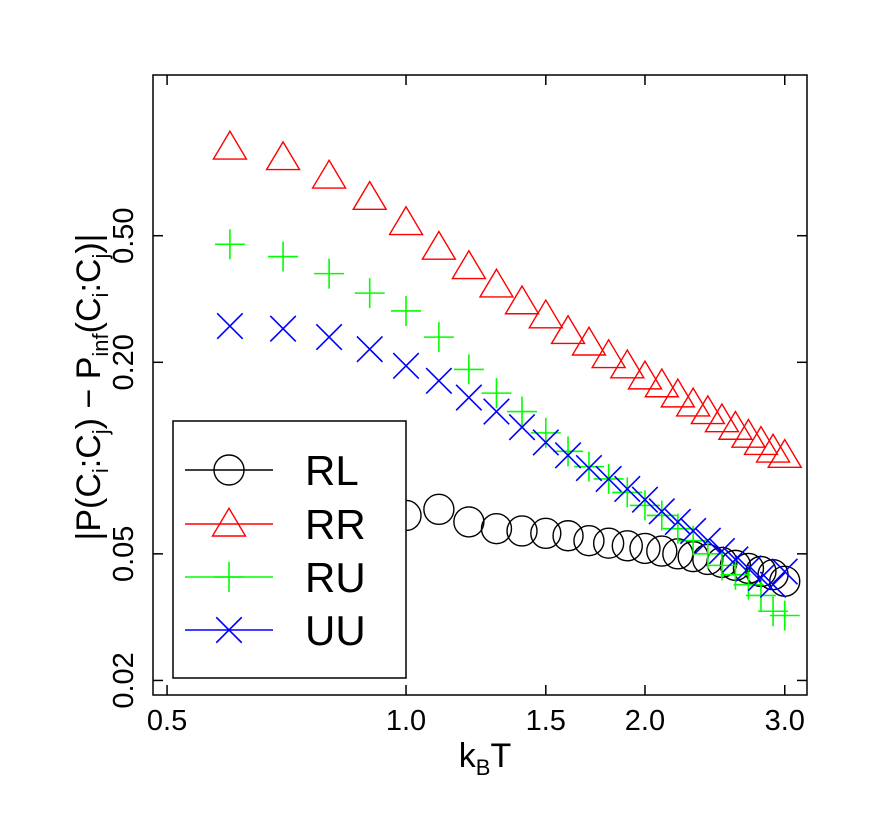 This screenshot has height=831, width=872. What do you see at coordinates (645, 721) in the screenshot?
I see `x-tick-label: 2.0` at bounding box center [645, 721].